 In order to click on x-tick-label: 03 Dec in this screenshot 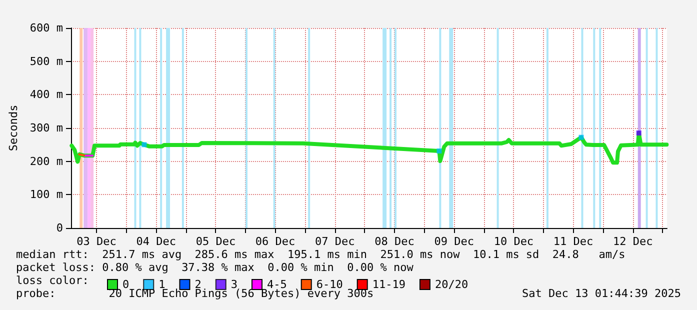, I will do `click(96, 241)`.